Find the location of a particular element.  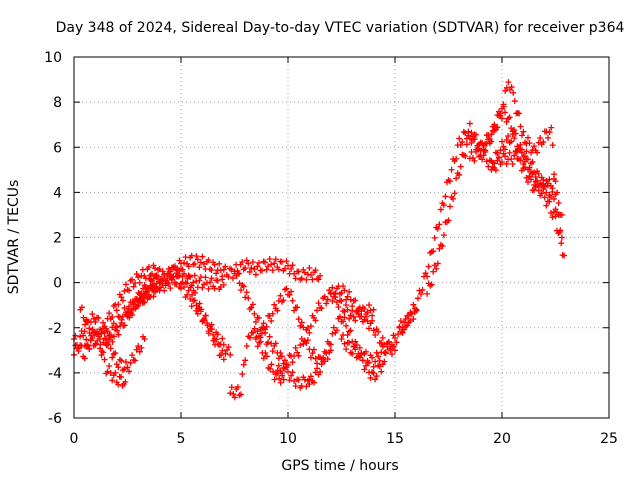

x-tick-label: 20 is located at coordinates (502, 439).